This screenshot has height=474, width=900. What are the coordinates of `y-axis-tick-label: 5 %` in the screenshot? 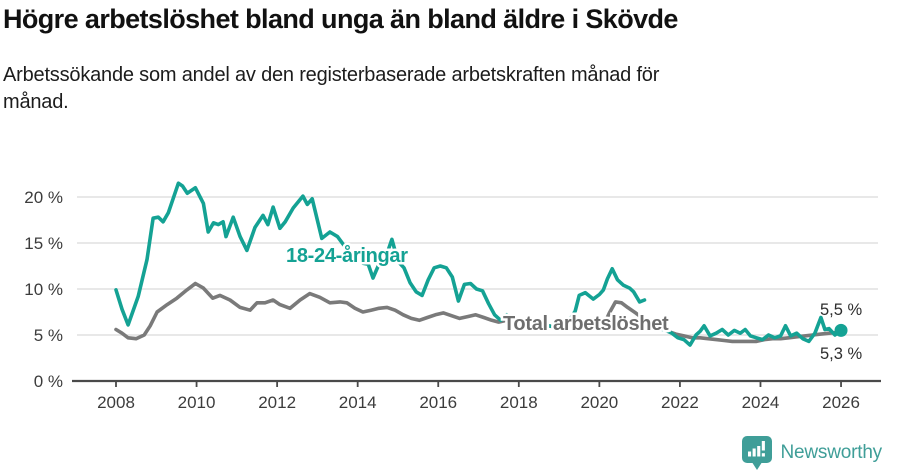 It's located at (48, 335).